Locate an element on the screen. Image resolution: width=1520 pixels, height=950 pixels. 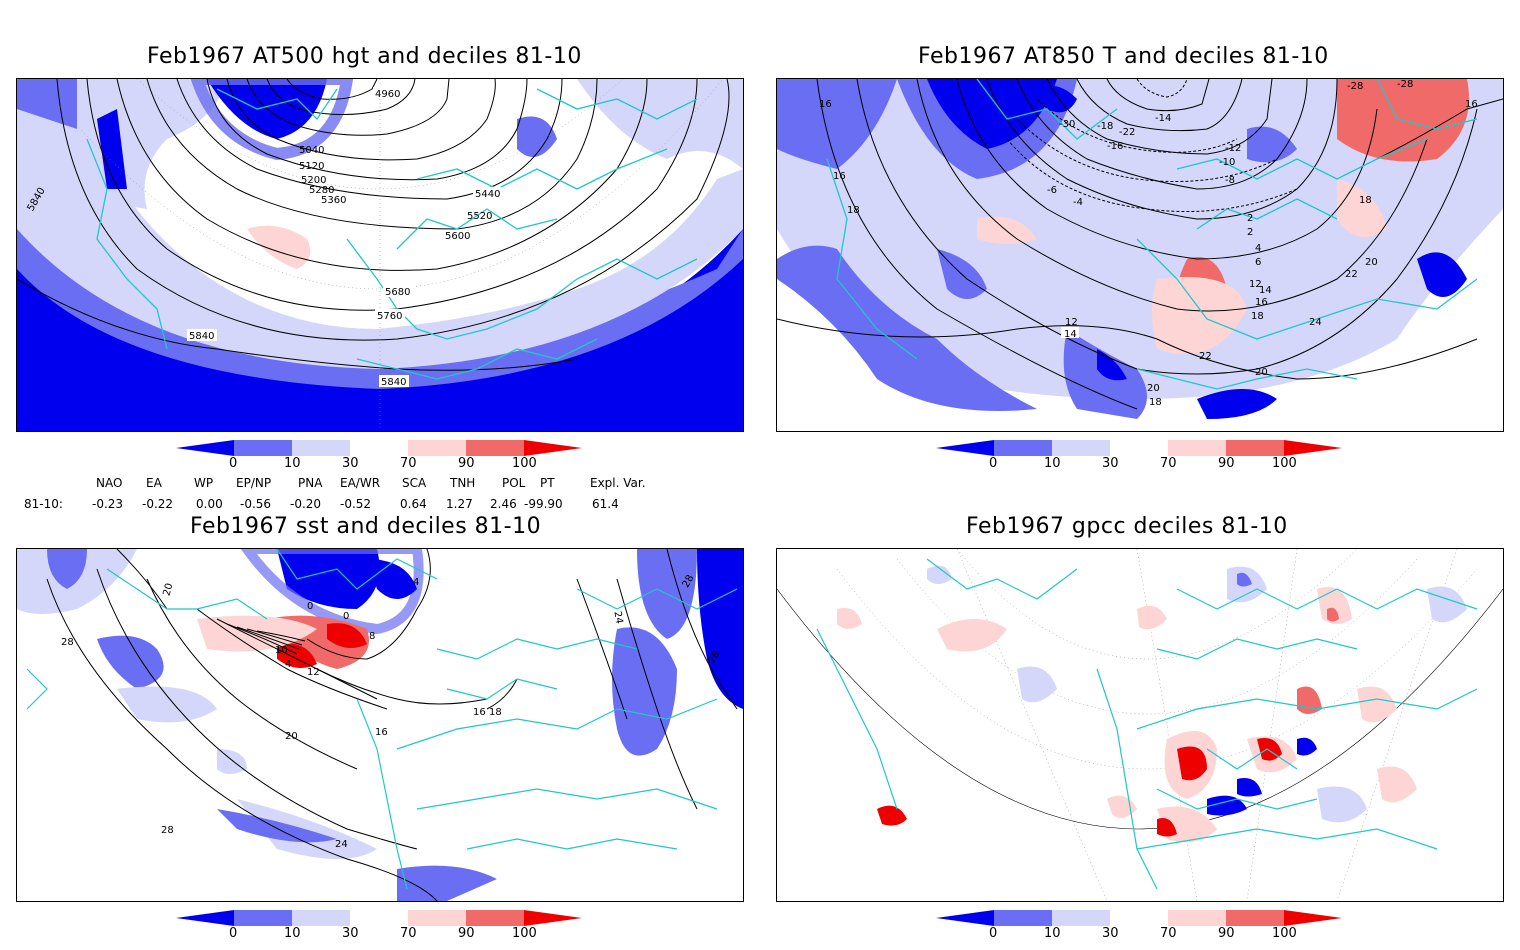
contour-label: 5280 is located at coordinates (321, 190).